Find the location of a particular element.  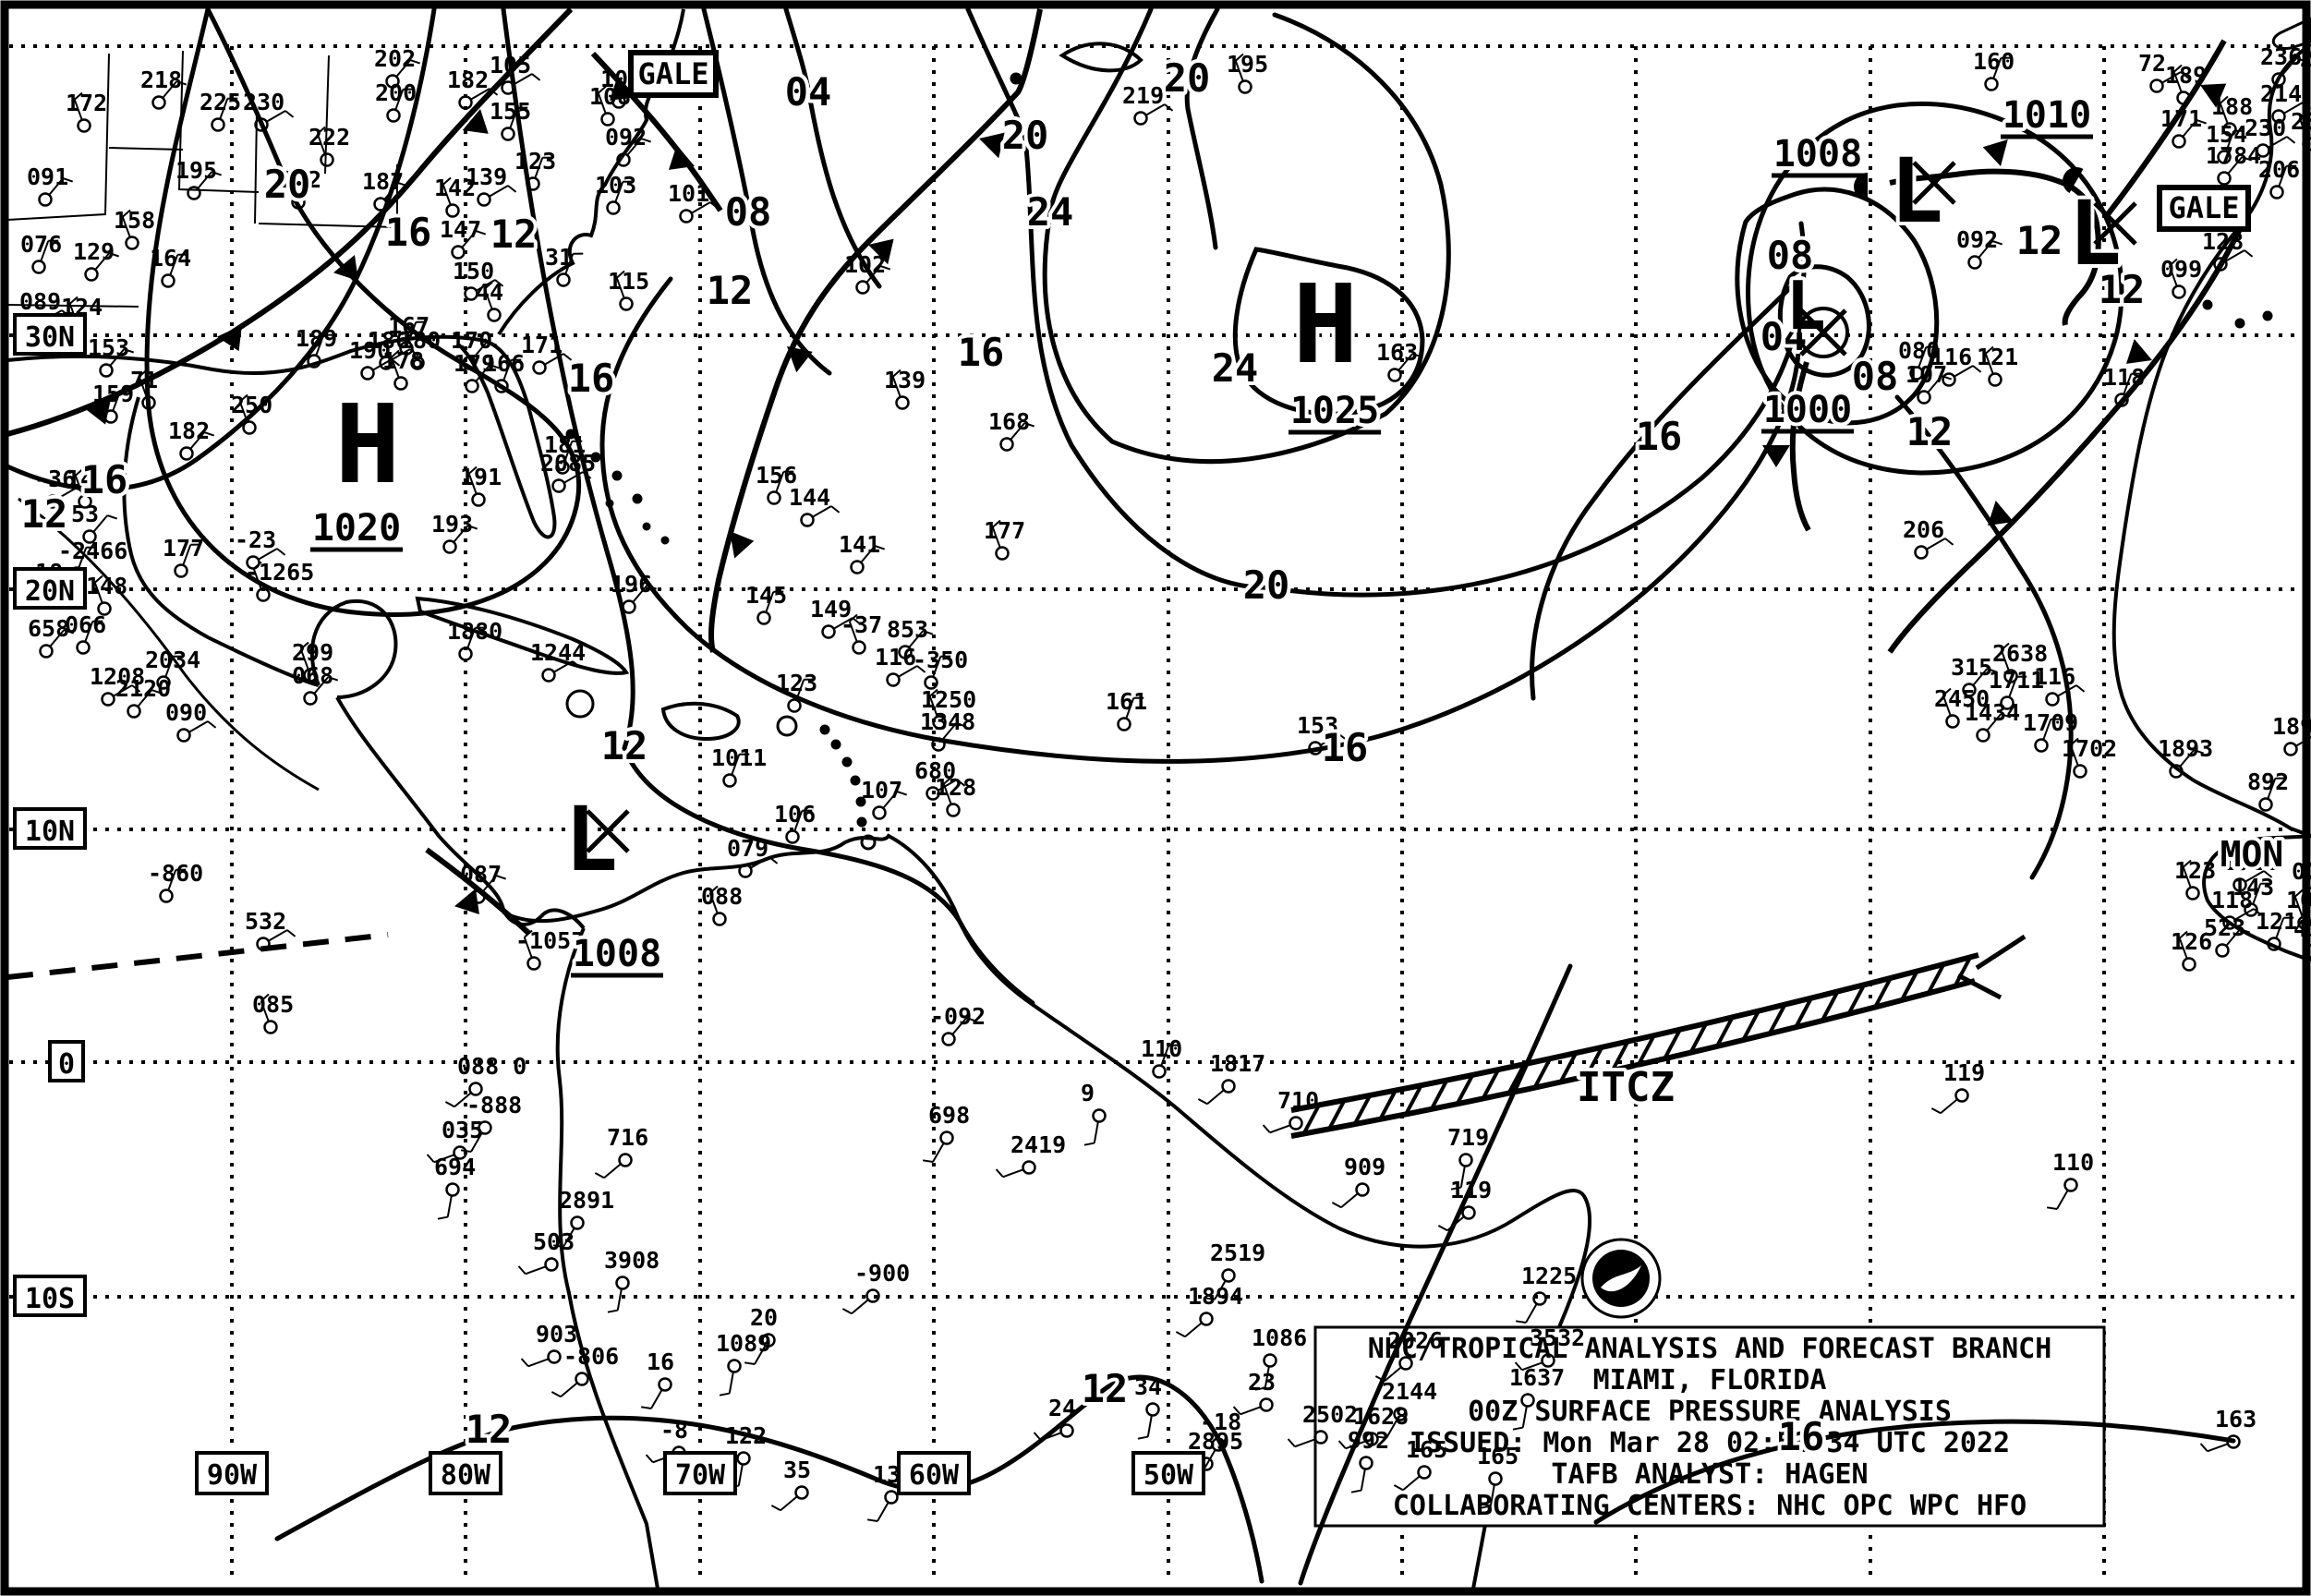

station-plot: 143 is located at coordinates (2253, 895).